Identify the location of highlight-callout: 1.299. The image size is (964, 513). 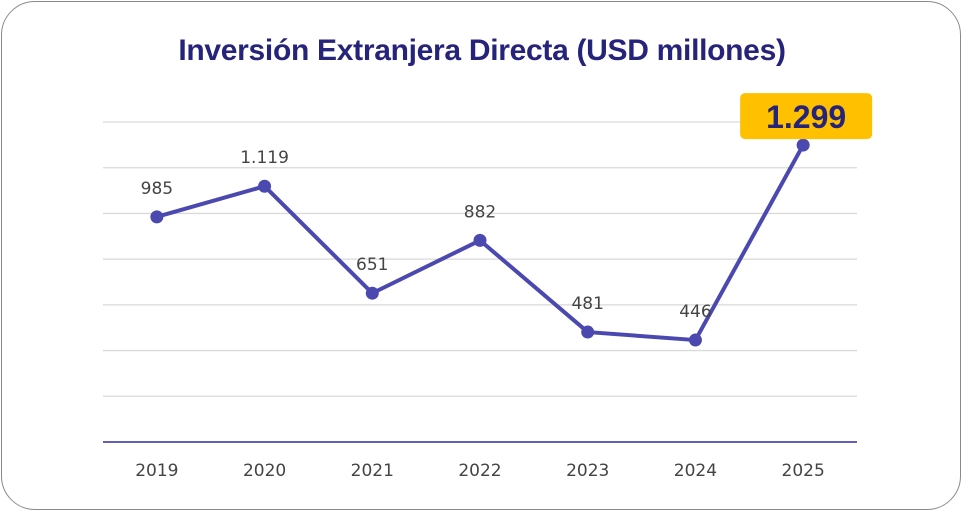
(806, 116).